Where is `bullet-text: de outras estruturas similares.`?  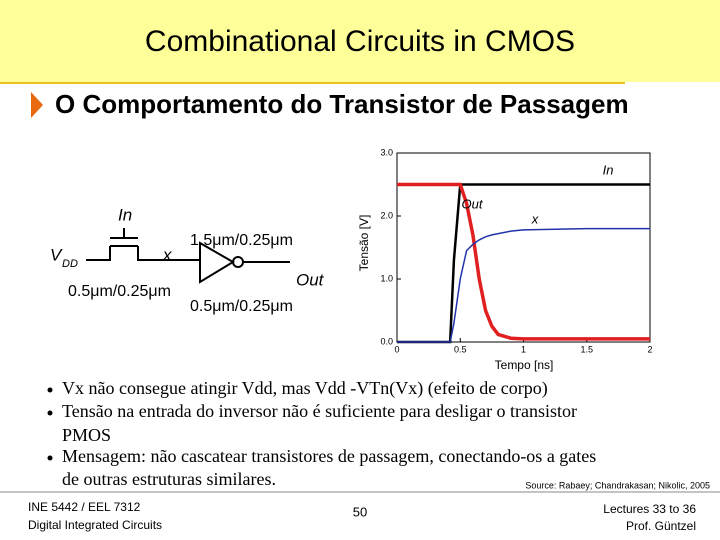 bullet-text: de outras estruturas similares. is located at coordinates (169, 479).